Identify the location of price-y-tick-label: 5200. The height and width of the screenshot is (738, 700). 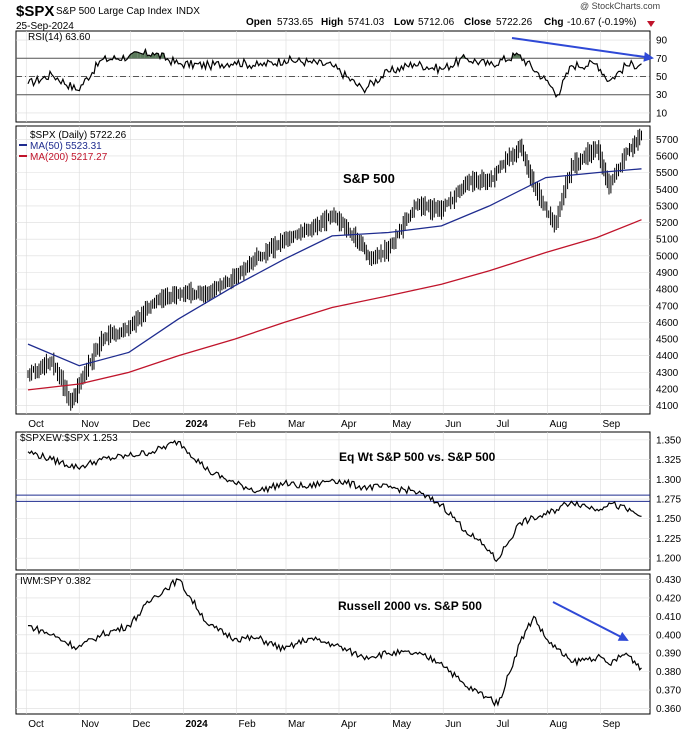
(667, 223).